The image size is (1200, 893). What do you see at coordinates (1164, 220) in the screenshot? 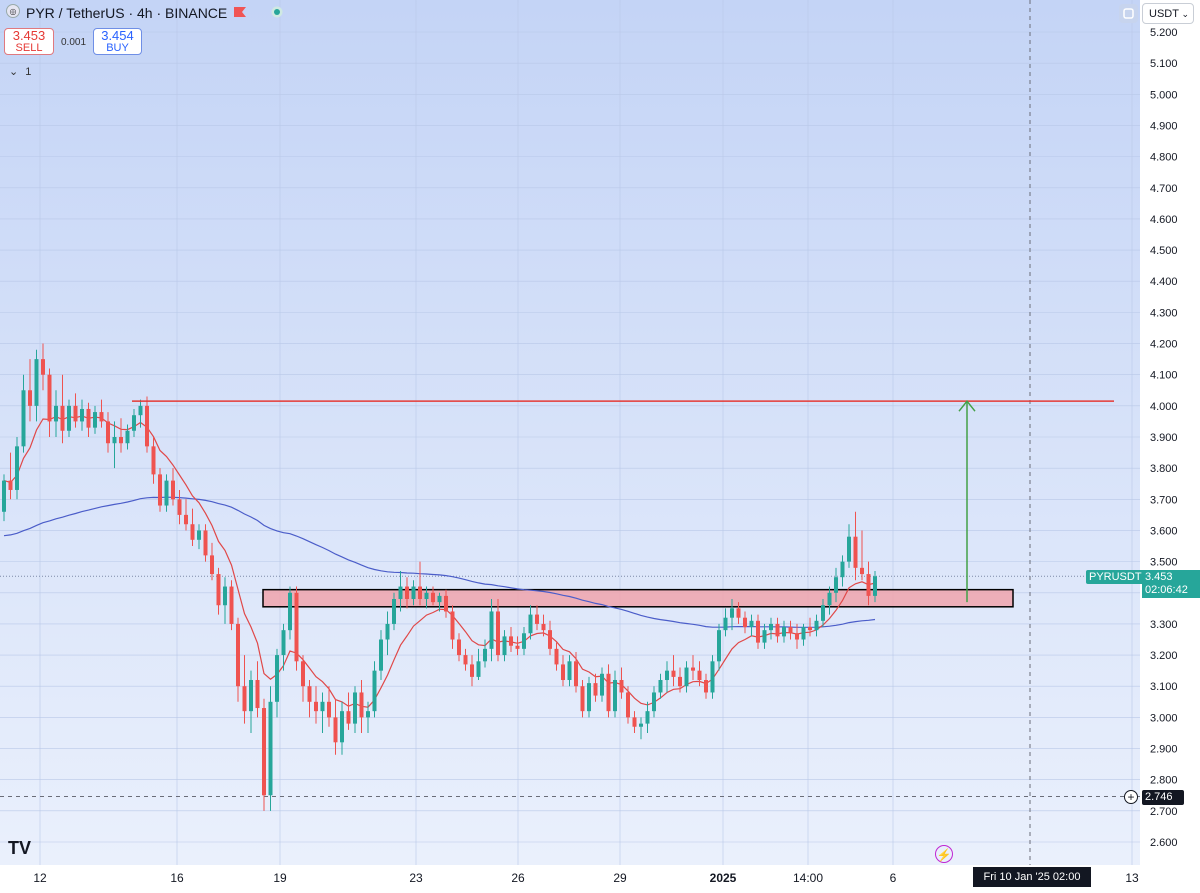
I see `price-tick-label: 4.600` at bounding box center [1164, 220].